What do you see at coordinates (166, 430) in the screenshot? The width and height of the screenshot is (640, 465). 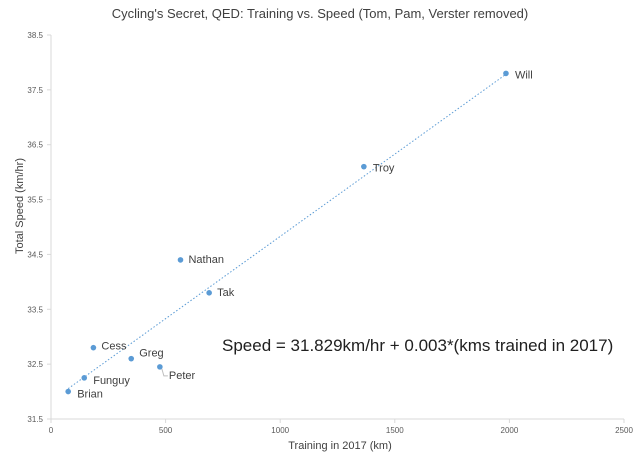 I see `x-tick-label: 500` at bounding box center [166, 430].